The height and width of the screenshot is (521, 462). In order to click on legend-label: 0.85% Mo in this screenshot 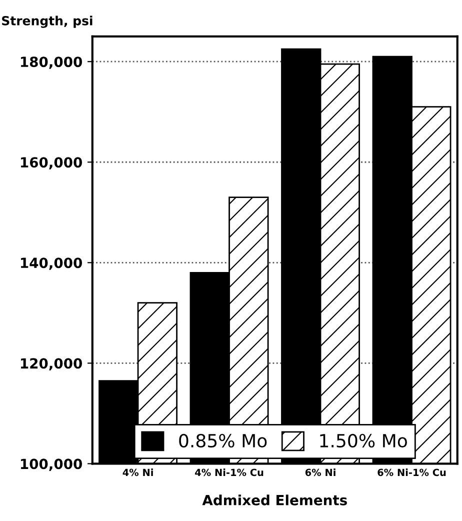, I will do `click(223, 441)`.